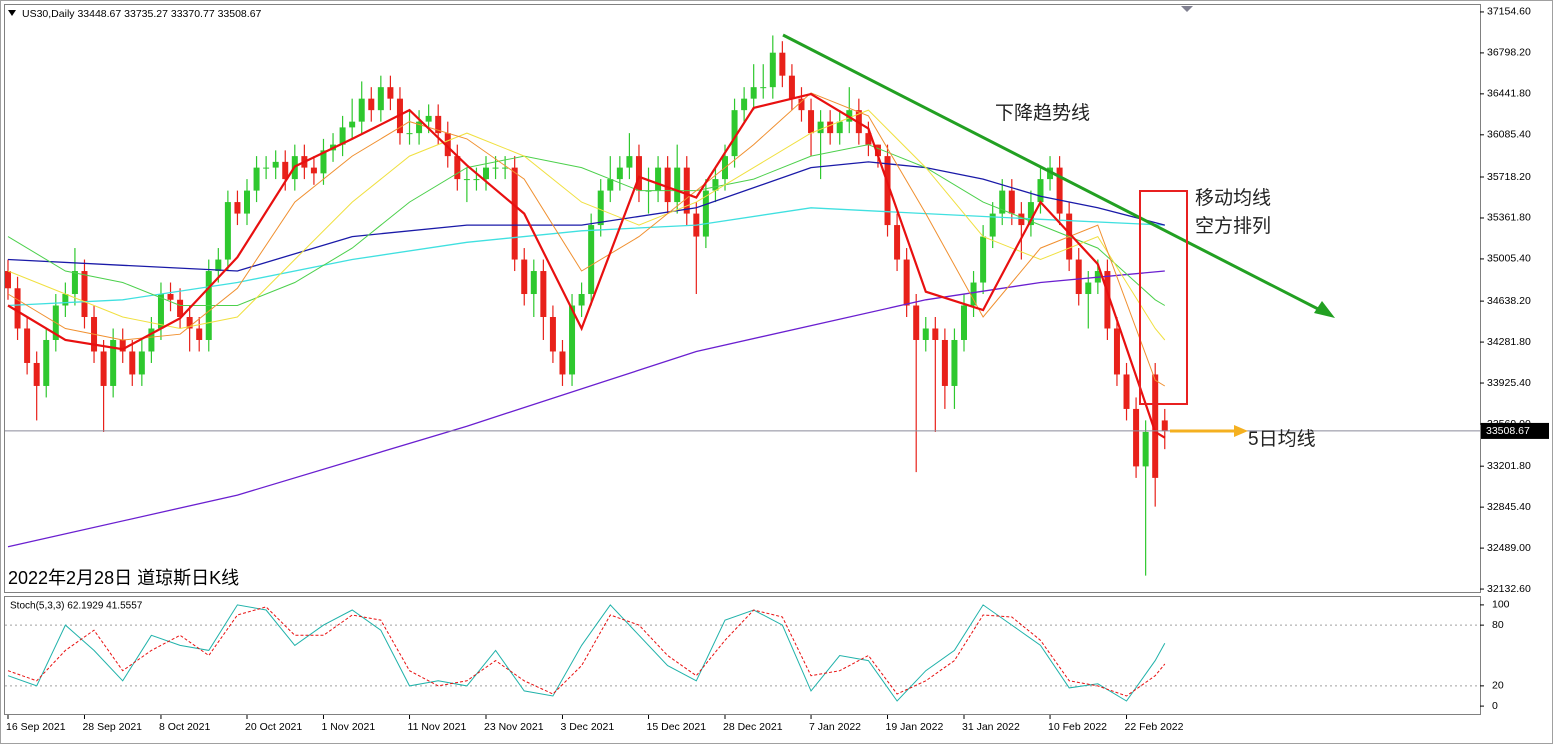 This screenshot has height=744, width=1553. Describe the element at coordinates (1509, 94) in the screenshot. I see `y-tick-label: 36441.80` at that location.